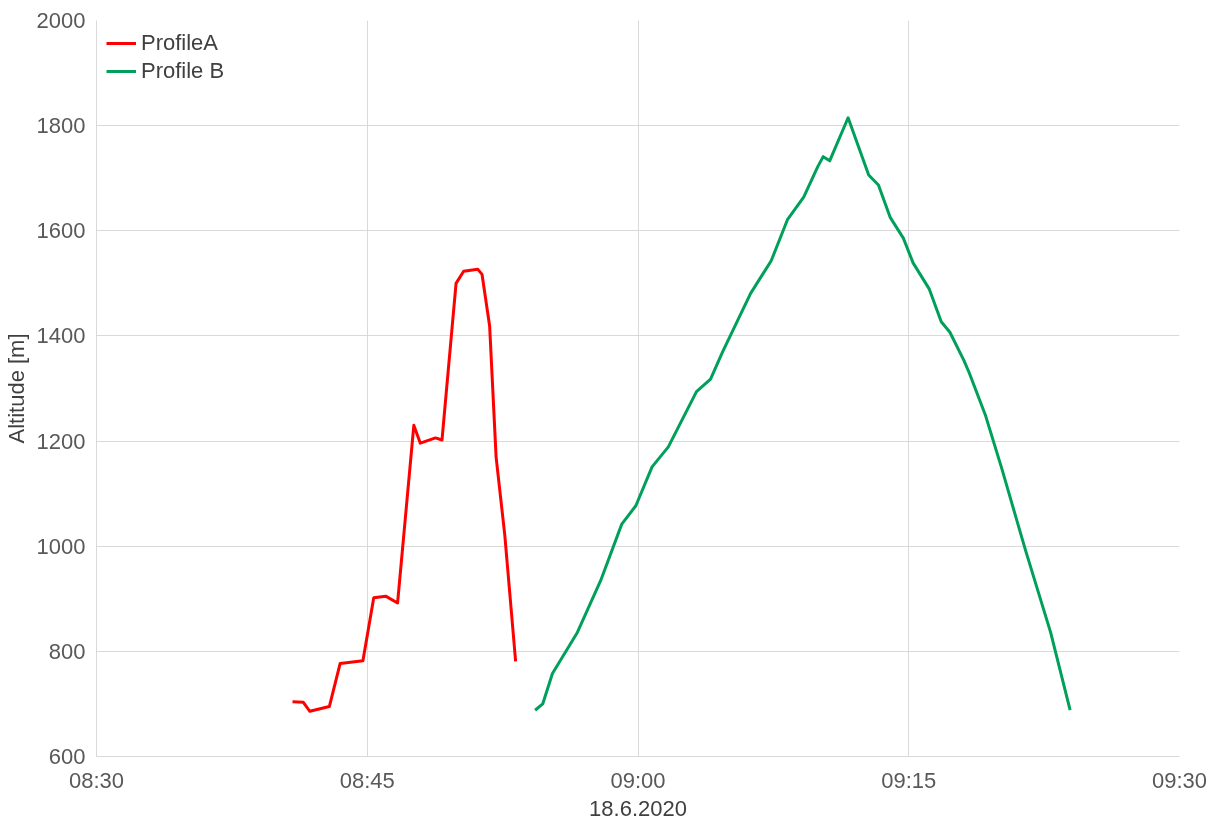 Image resolution: width=1229 pixels, height=818 pixels. What do you see at coordinates (404, 490) in the screenshot?
I see `line-series` at bounding box center [404, 490].